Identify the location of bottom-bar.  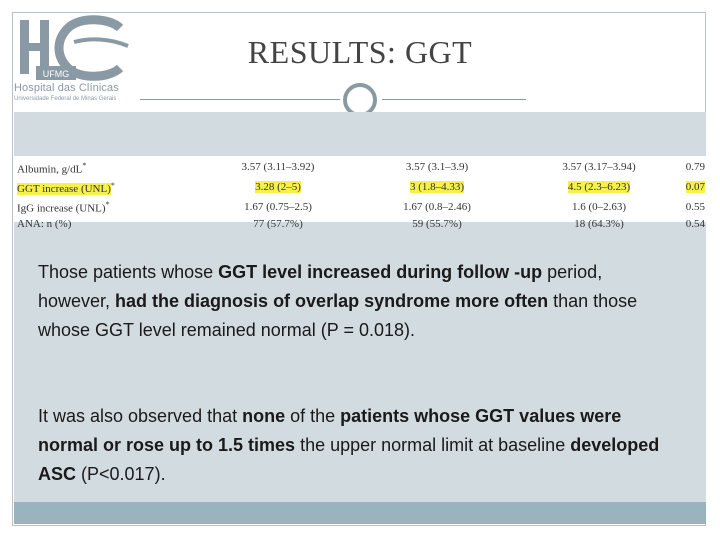
(360, 513).